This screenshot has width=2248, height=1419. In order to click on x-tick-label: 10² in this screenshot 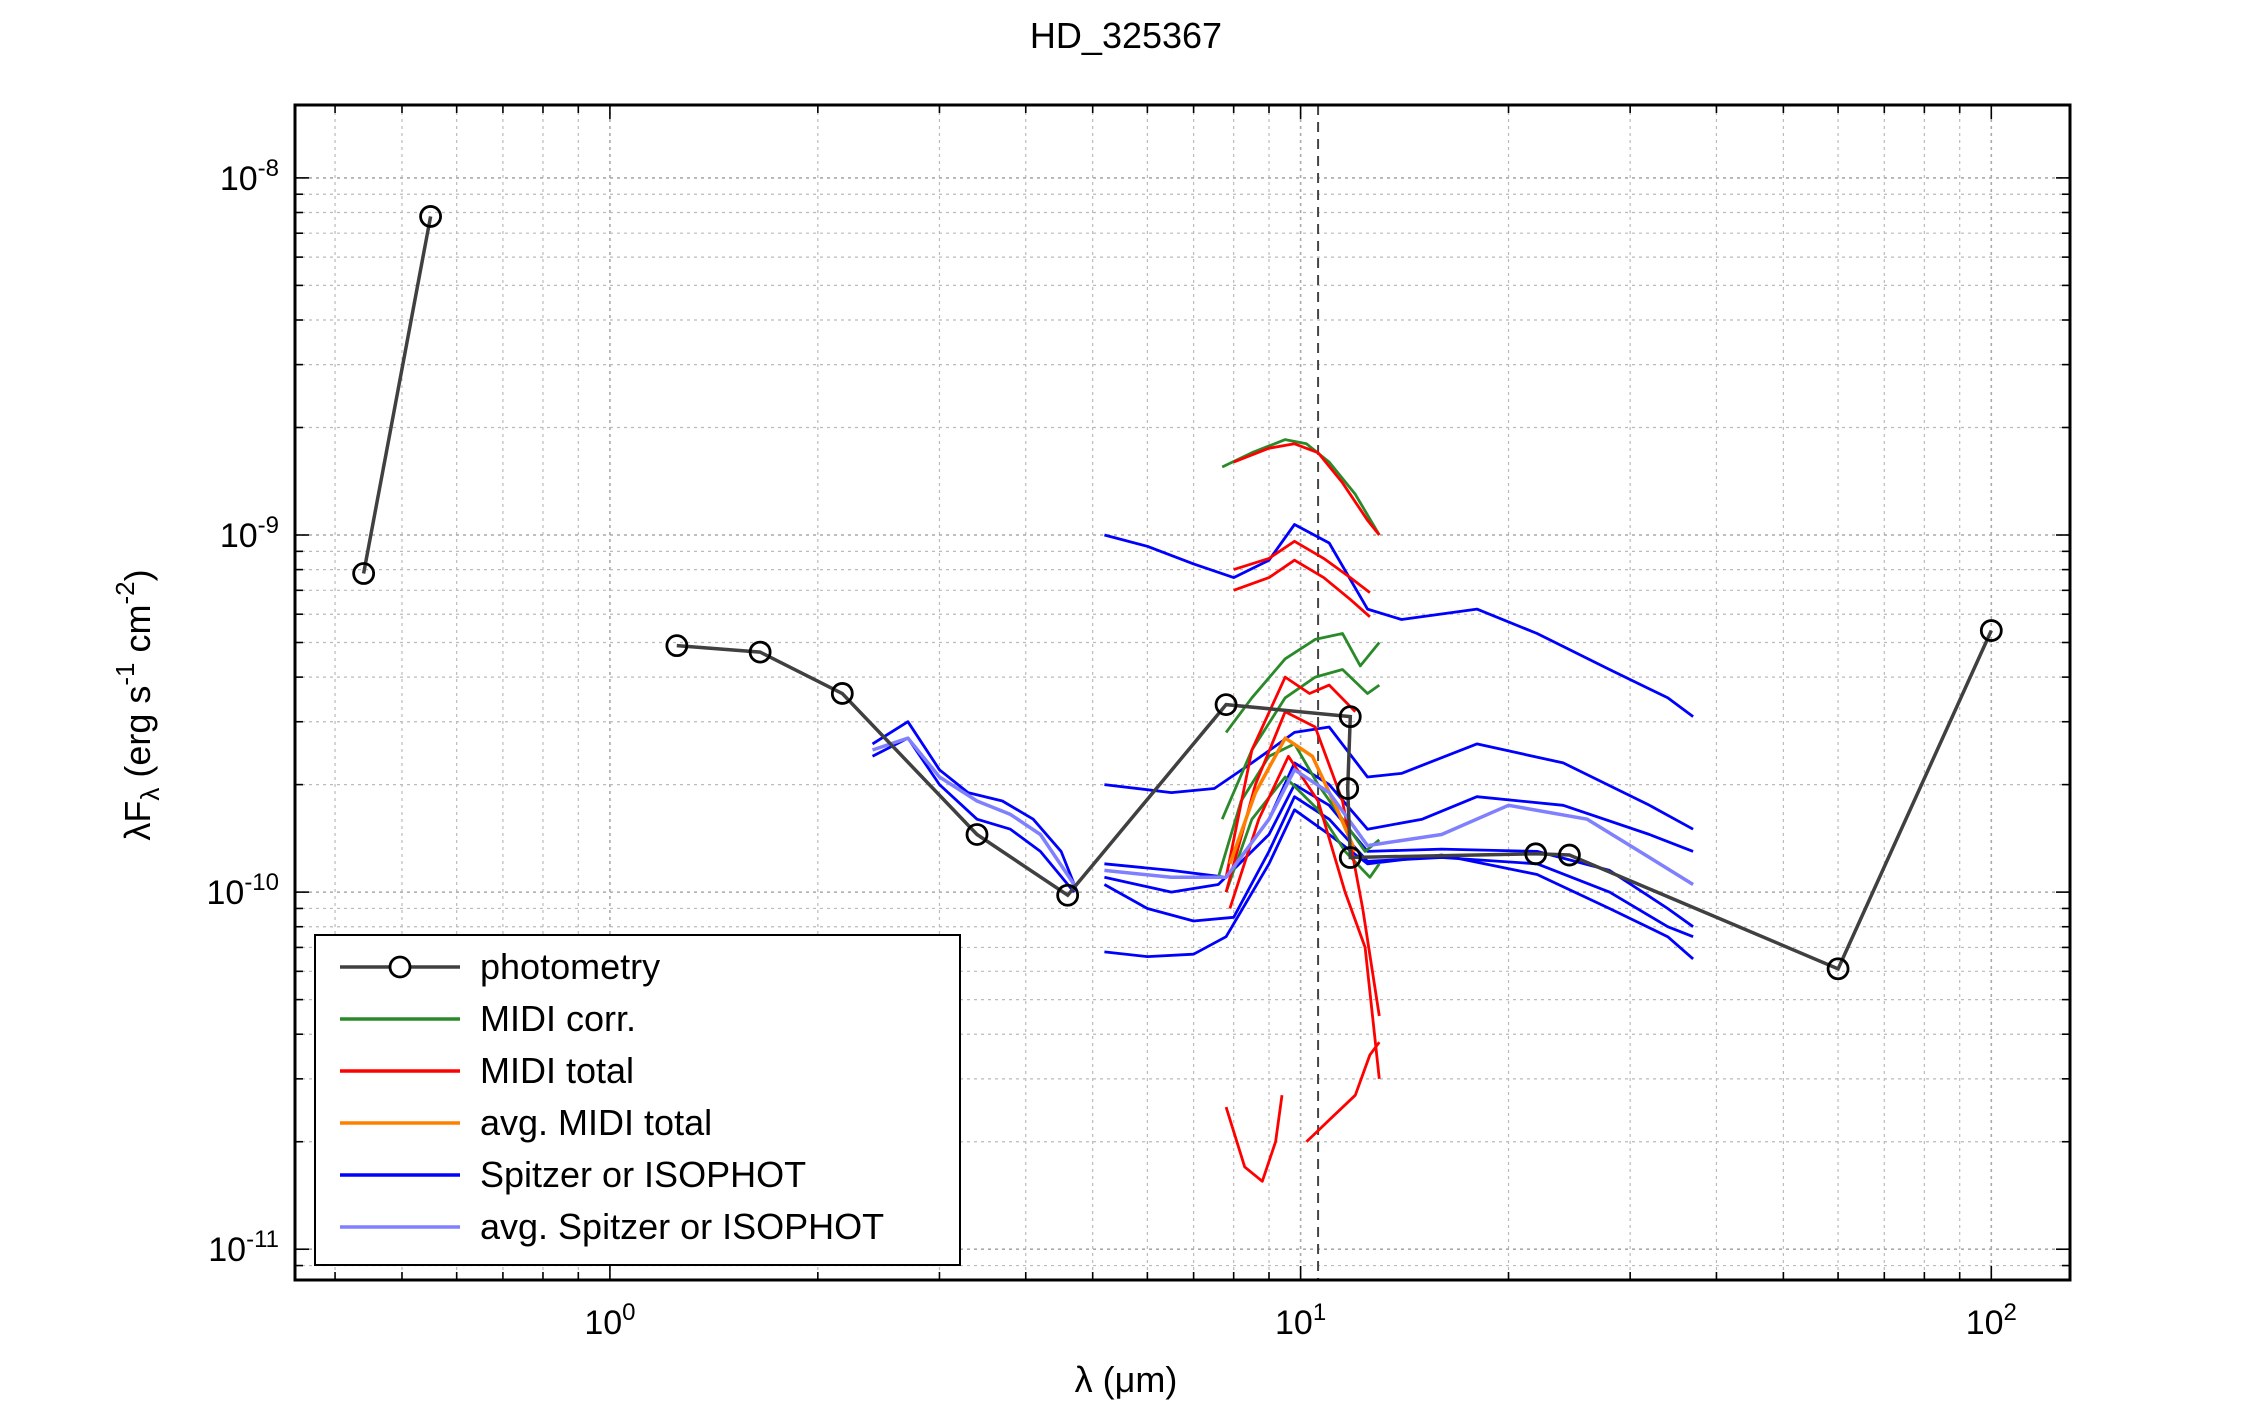, I will do `click(1991, 1320)`.